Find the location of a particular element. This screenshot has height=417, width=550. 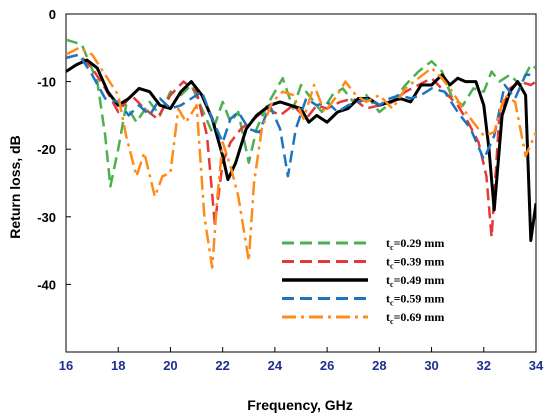

legend-label-5: tc=0.69 mm is located at coordinates (415, 318).